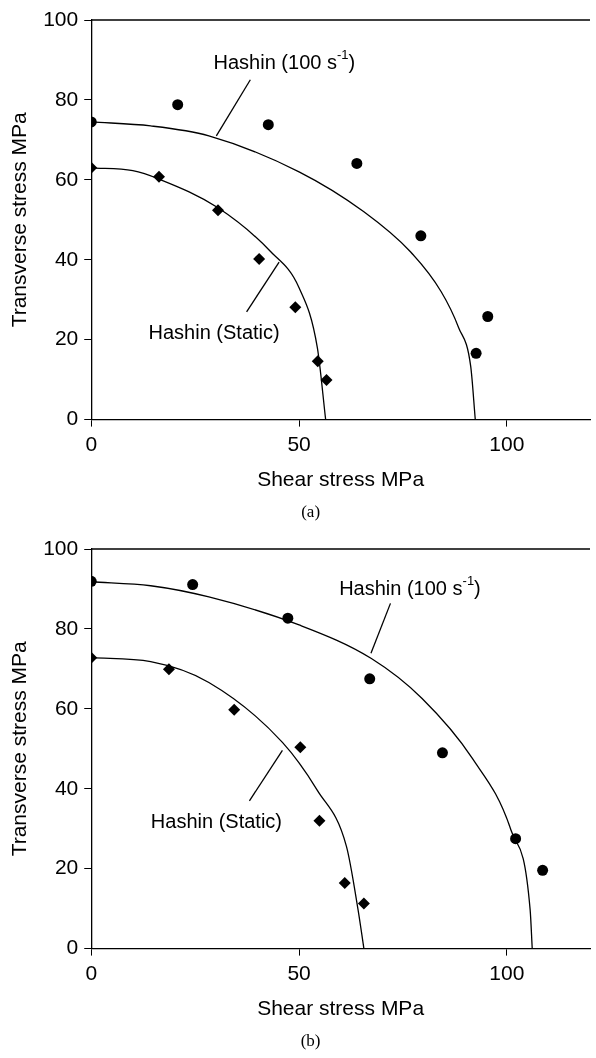 Image resolution: width=596 pixels, height=1058 pixels. What do you see at coordinates (311, 512) in the screenshot?
I see `text: (a)` at bounding box center [311, 512].